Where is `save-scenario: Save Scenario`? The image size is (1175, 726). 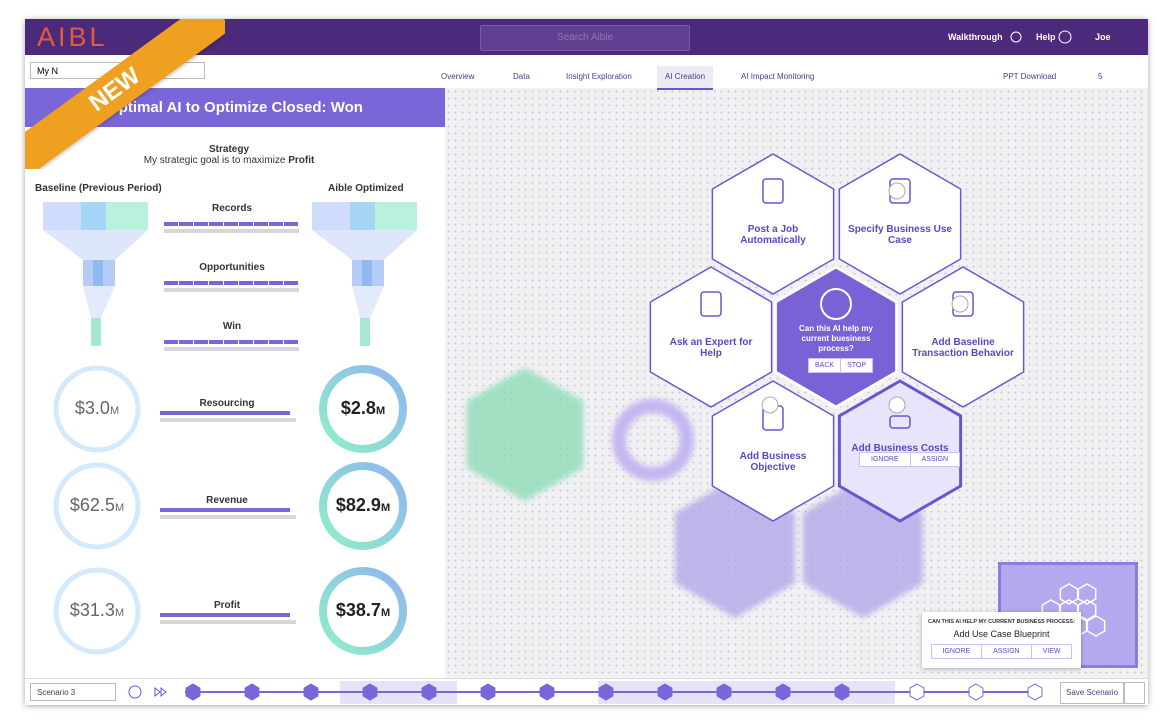 save-scenario: Save Scenario is located at coordinates (1092, 693).